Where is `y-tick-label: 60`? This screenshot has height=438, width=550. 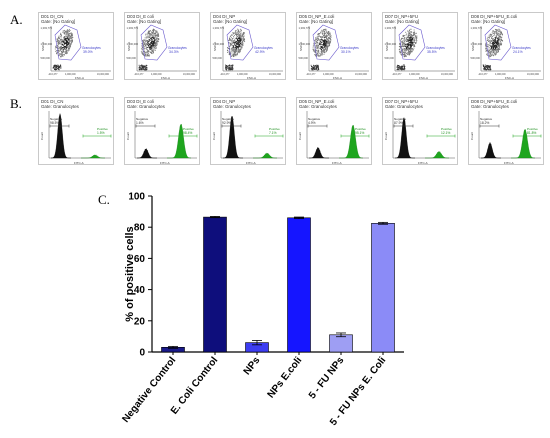 y-tick-label: 60 is located at coordinates (140, 259).